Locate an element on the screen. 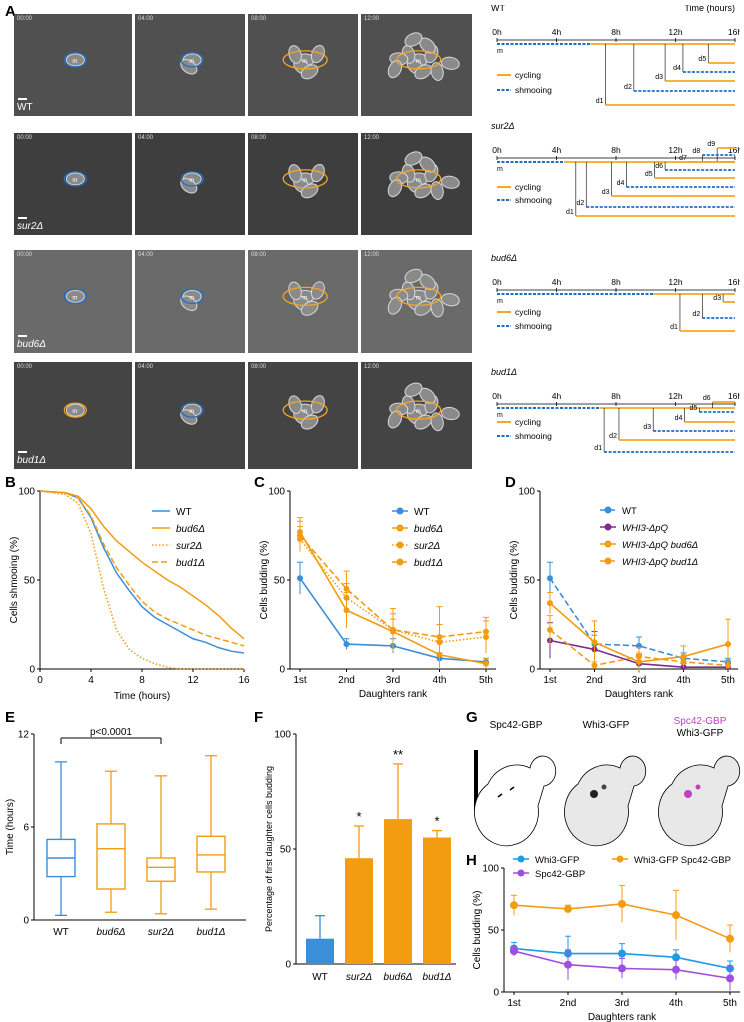  micrograph-panel: 04:00 m is located at coordinates (190, 184).